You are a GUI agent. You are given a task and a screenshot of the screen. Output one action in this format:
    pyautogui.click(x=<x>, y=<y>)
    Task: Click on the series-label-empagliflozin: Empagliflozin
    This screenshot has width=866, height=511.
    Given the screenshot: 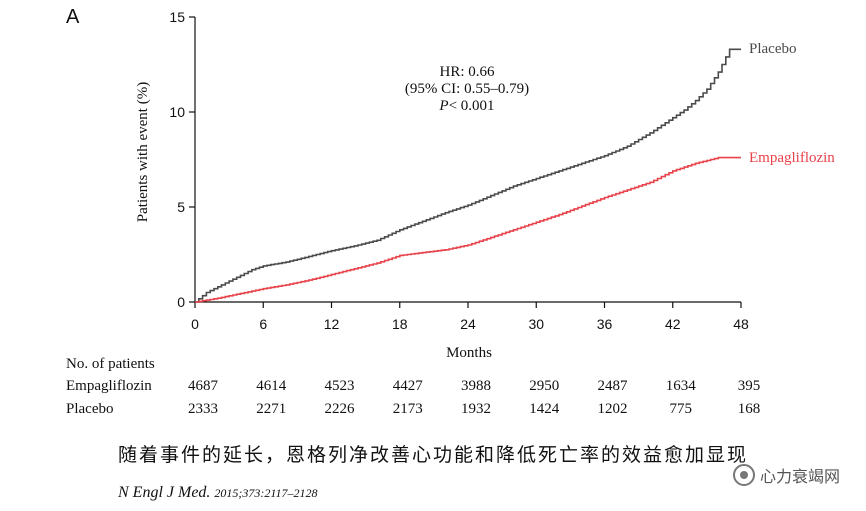 What is the action you would take?
    pyautogui.click(x=792, y=158)
    